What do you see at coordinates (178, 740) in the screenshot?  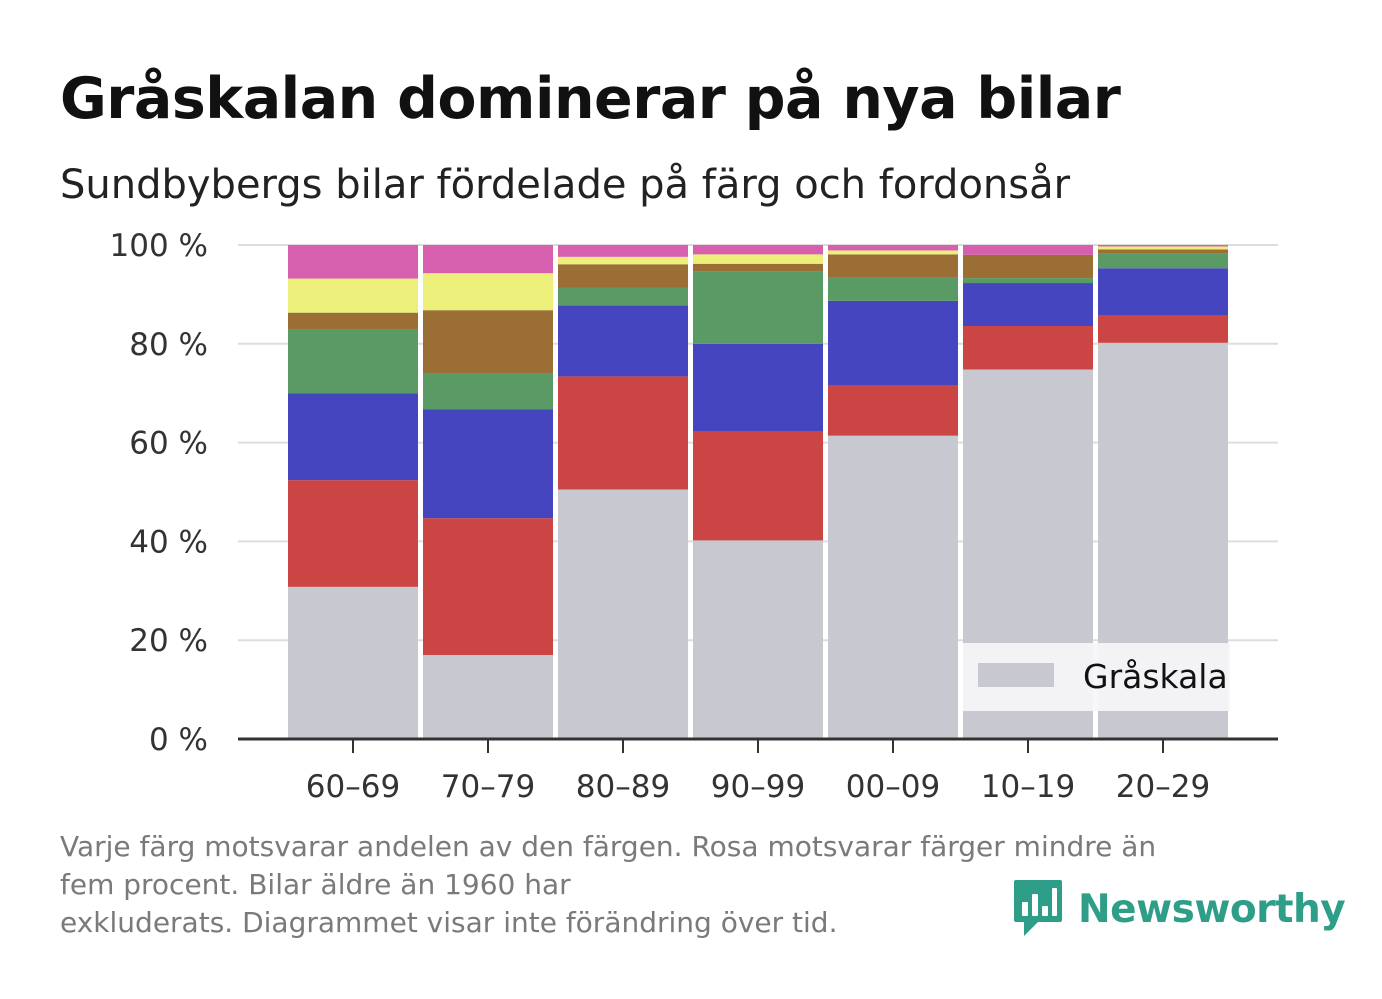 I see `y-tick-label: 0 %` at bounding box center [178, 740].